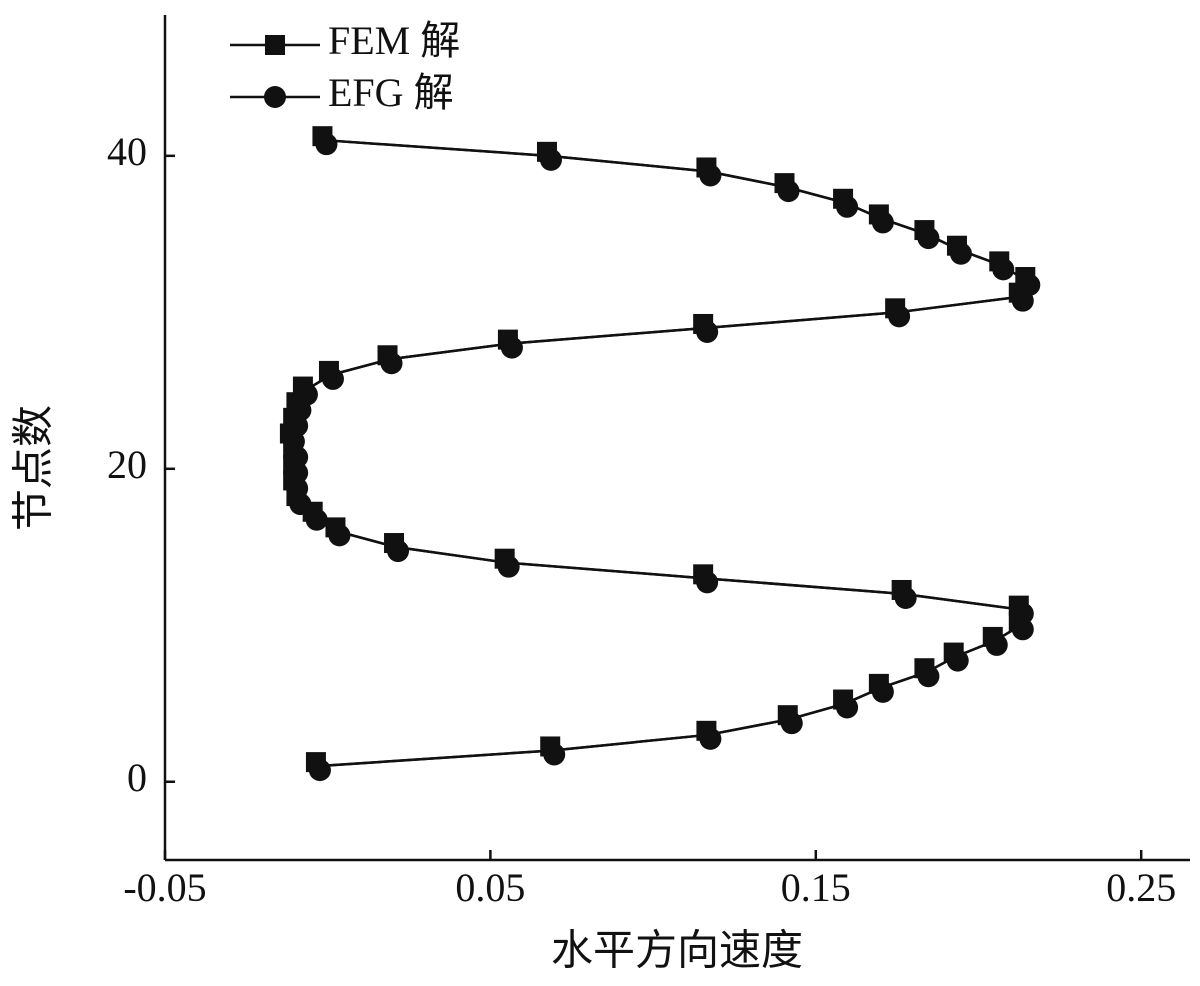 The height and width of the screenshot is (986, 1200). What do you see at coordinates (137, 777) in the screenshot?
I see `y-tick-label: 0` at bounding box center [137, 777].